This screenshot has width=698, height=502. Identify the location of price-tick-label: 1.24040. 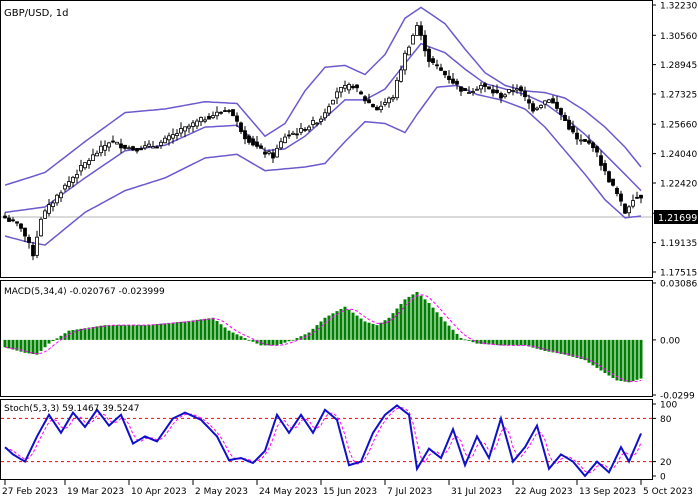
(678, 155).